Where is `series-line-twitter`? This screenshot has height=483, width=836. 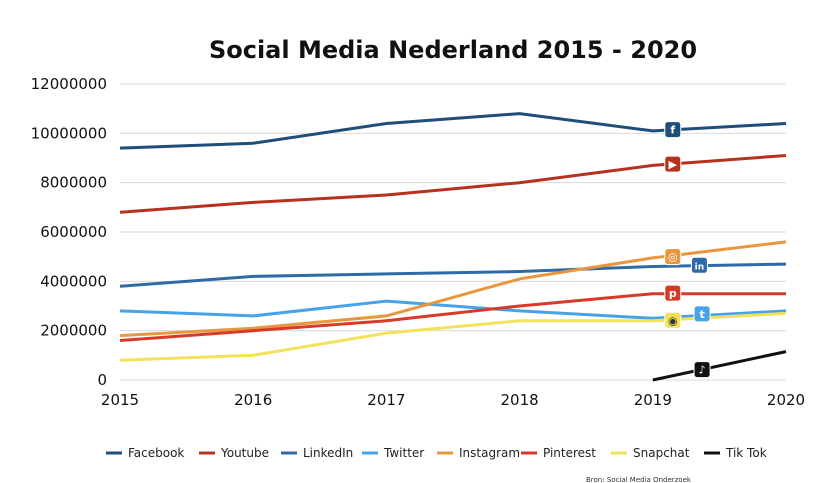
series-line-twitter is located at coordinates (453, 309).